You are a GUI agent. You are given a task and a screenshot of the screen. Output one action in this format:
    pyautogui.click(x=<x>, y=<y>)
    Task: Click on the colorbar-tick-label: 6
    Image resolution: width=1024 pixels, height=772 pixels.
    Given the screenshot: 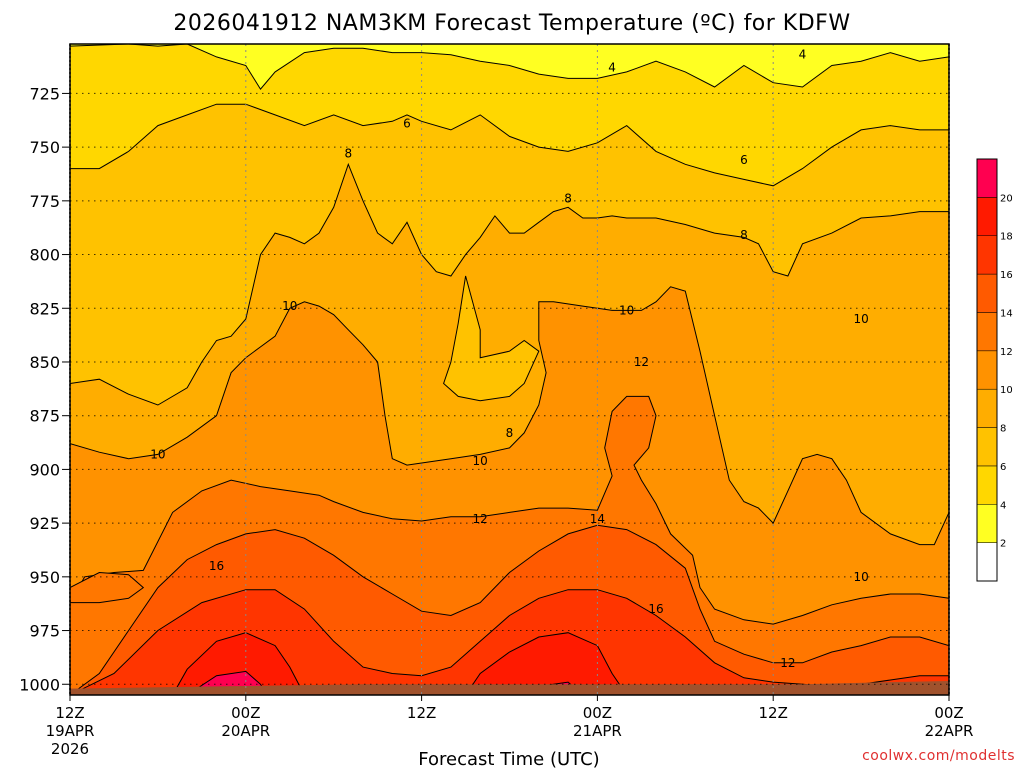 What is the action you would take?
    pyautogui.click(x=1003, y=467)
    